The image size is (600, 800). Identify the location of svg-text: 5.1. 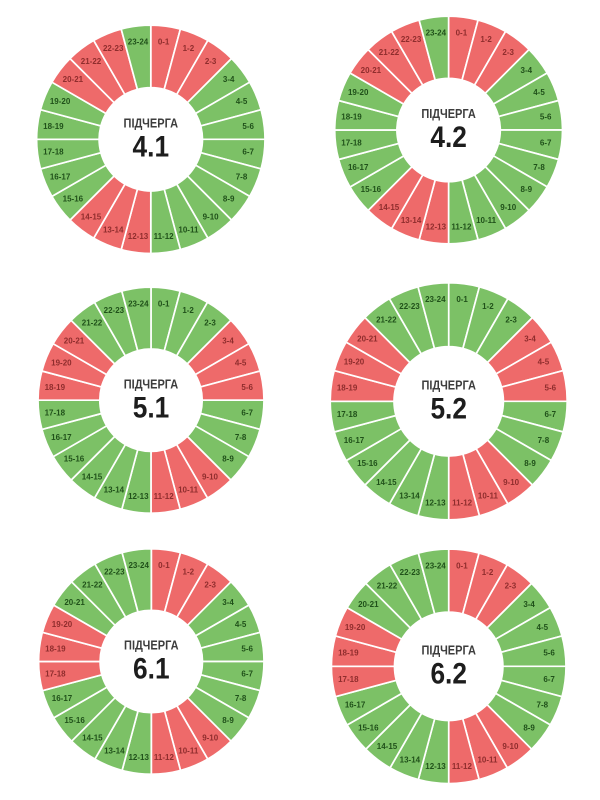
(151, 407).